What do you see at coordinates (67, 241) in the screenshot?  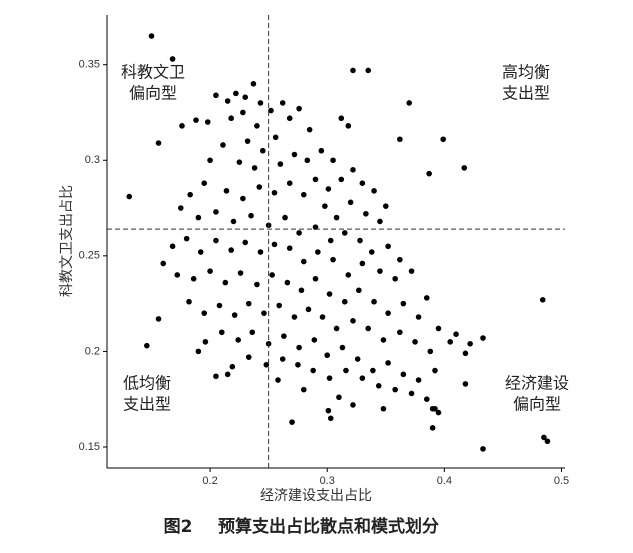 I see `y-axis-title: 科教文卫支出占比` at bounding box center [67, 241].